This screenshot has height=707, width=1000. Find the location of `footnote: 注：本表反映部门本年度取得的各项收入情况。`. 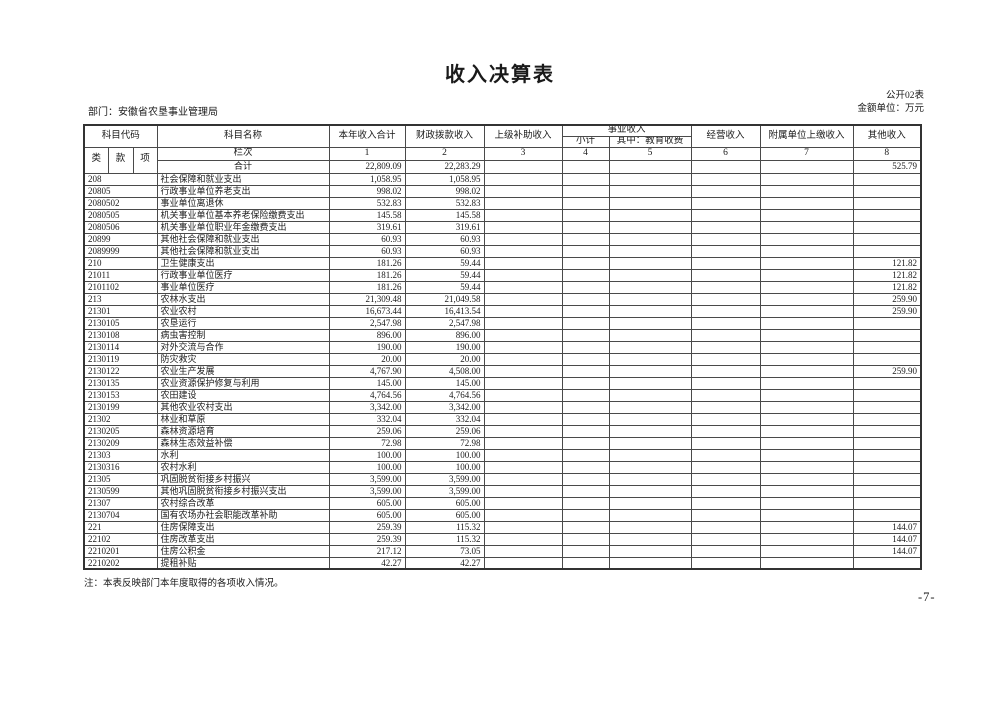

footnote: 注：本表反映部门本年度取得的各项收入情况。 is located at coordinates (184, 584).